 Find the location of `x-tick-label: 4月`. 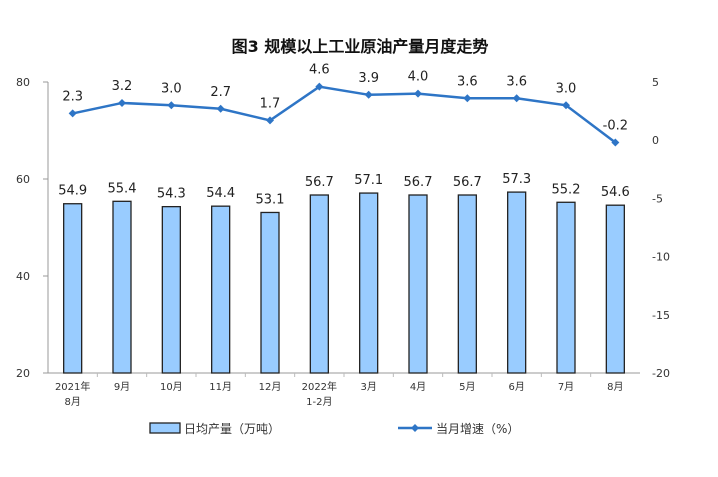

x-tick-label: 4月 is located at coordinates (418, 387).